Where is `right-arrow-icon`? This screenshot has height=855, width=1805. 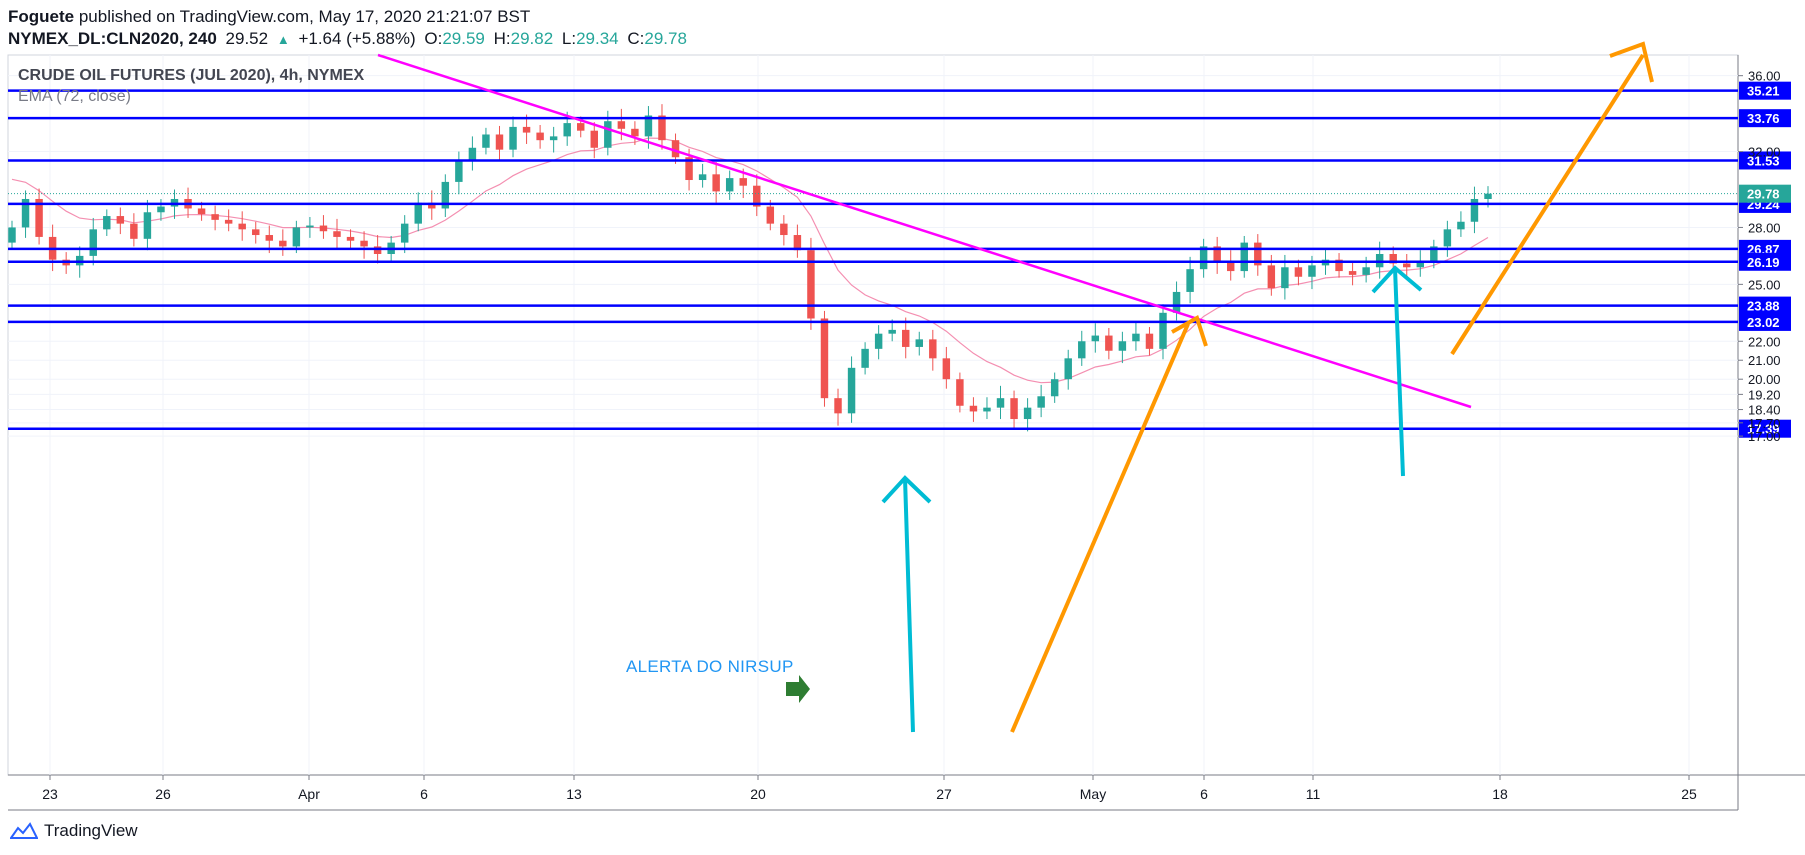 right-arrow-icon is located at coordinates (798, 689).